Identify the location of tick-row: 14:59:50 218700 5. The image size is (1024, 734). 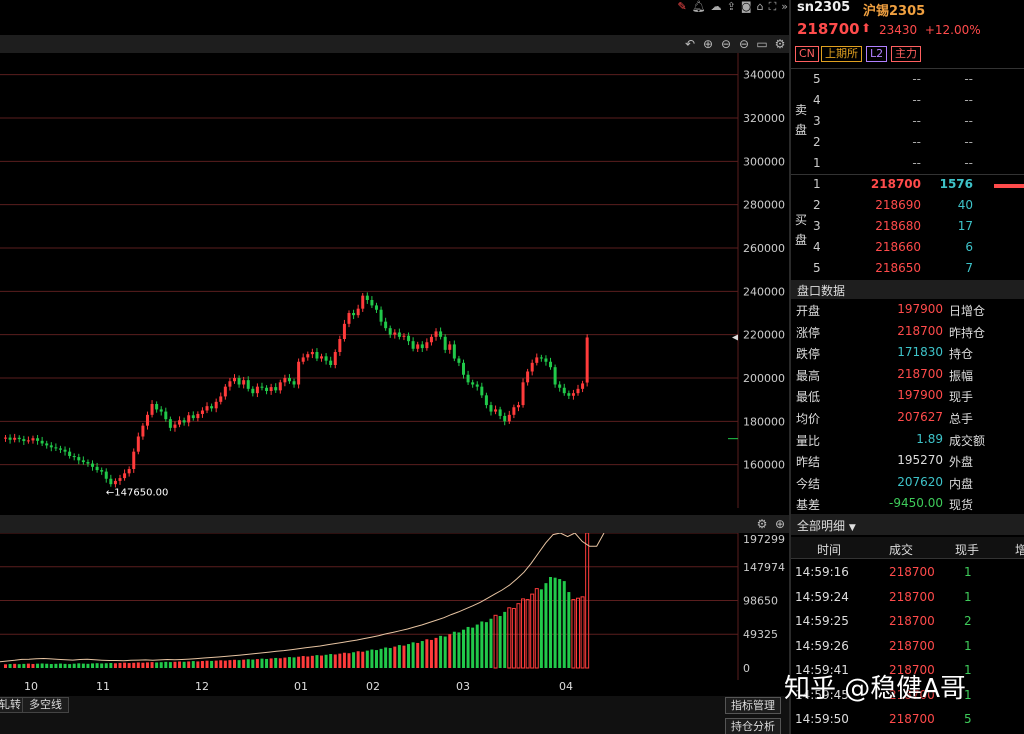
(907, 720).